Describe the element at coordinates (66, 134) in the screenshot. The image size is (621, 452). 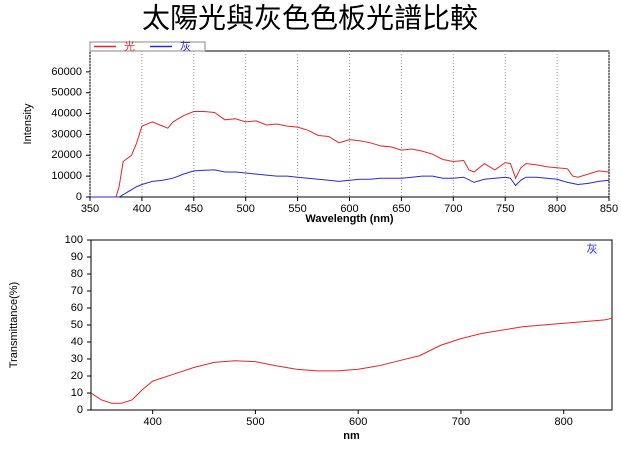
I see `y-tick-label: 30000` at that location.